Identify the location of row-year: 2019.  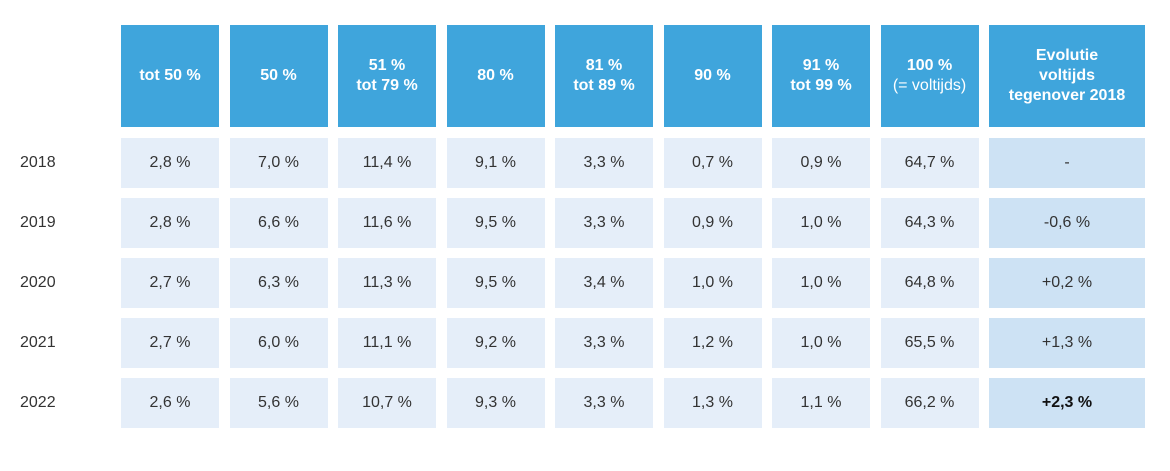
(38, 222).